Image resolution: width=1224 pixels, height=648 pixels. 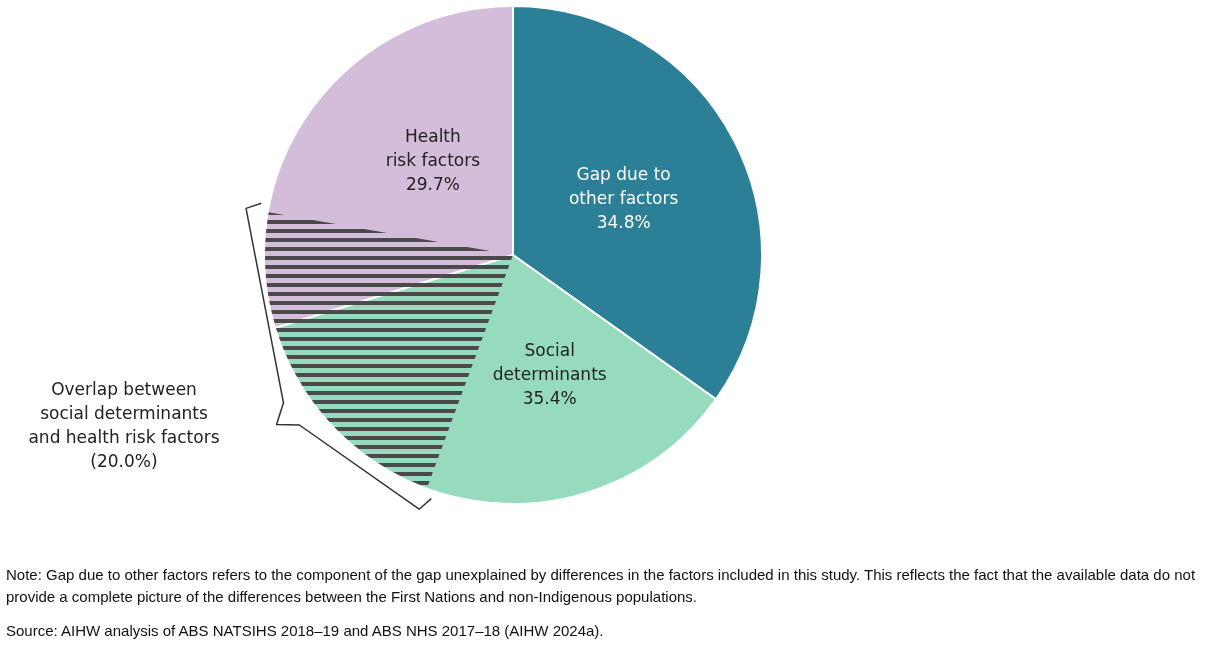 What do you see at coordinates (432, 183) in the screenshot?
I see `data-label: 29.7%` at bounding box center [432, 183].